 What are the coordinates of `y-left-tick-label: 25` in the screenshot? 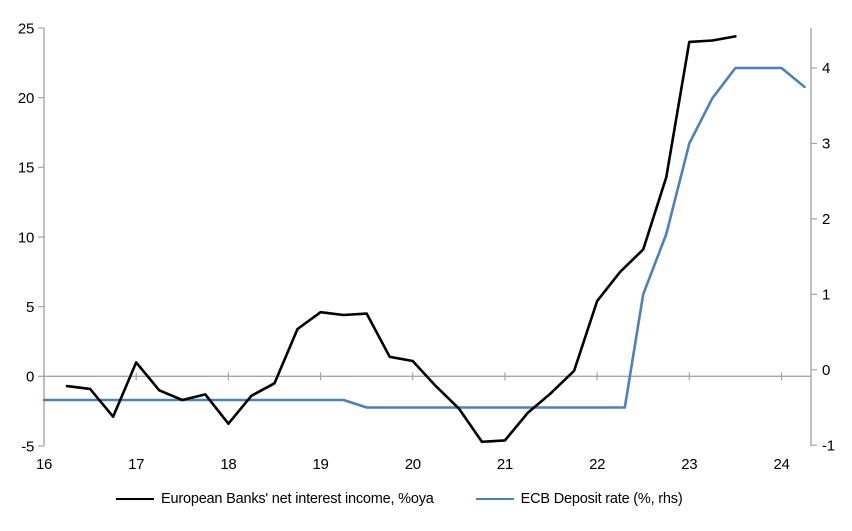 It's located at (26, 28).